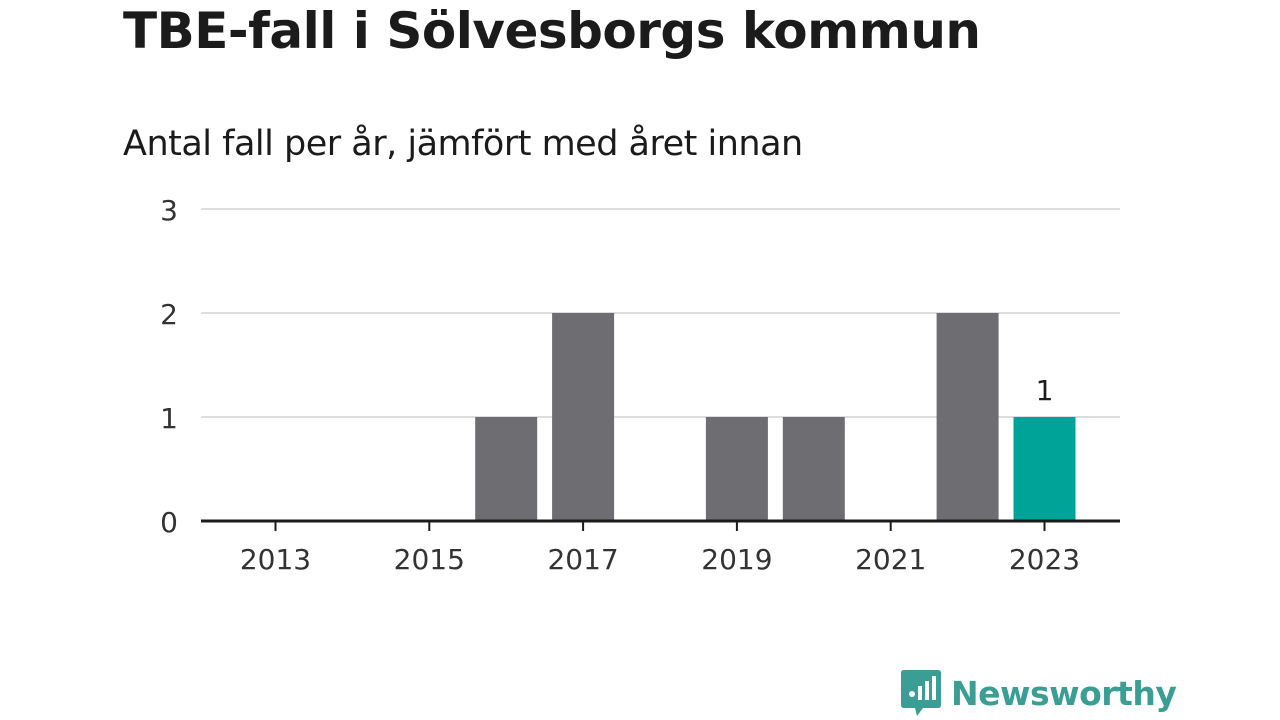 This screenshot has height=720, width=1280. I want to click on x-tick-label: 2015, so click(429, 559).